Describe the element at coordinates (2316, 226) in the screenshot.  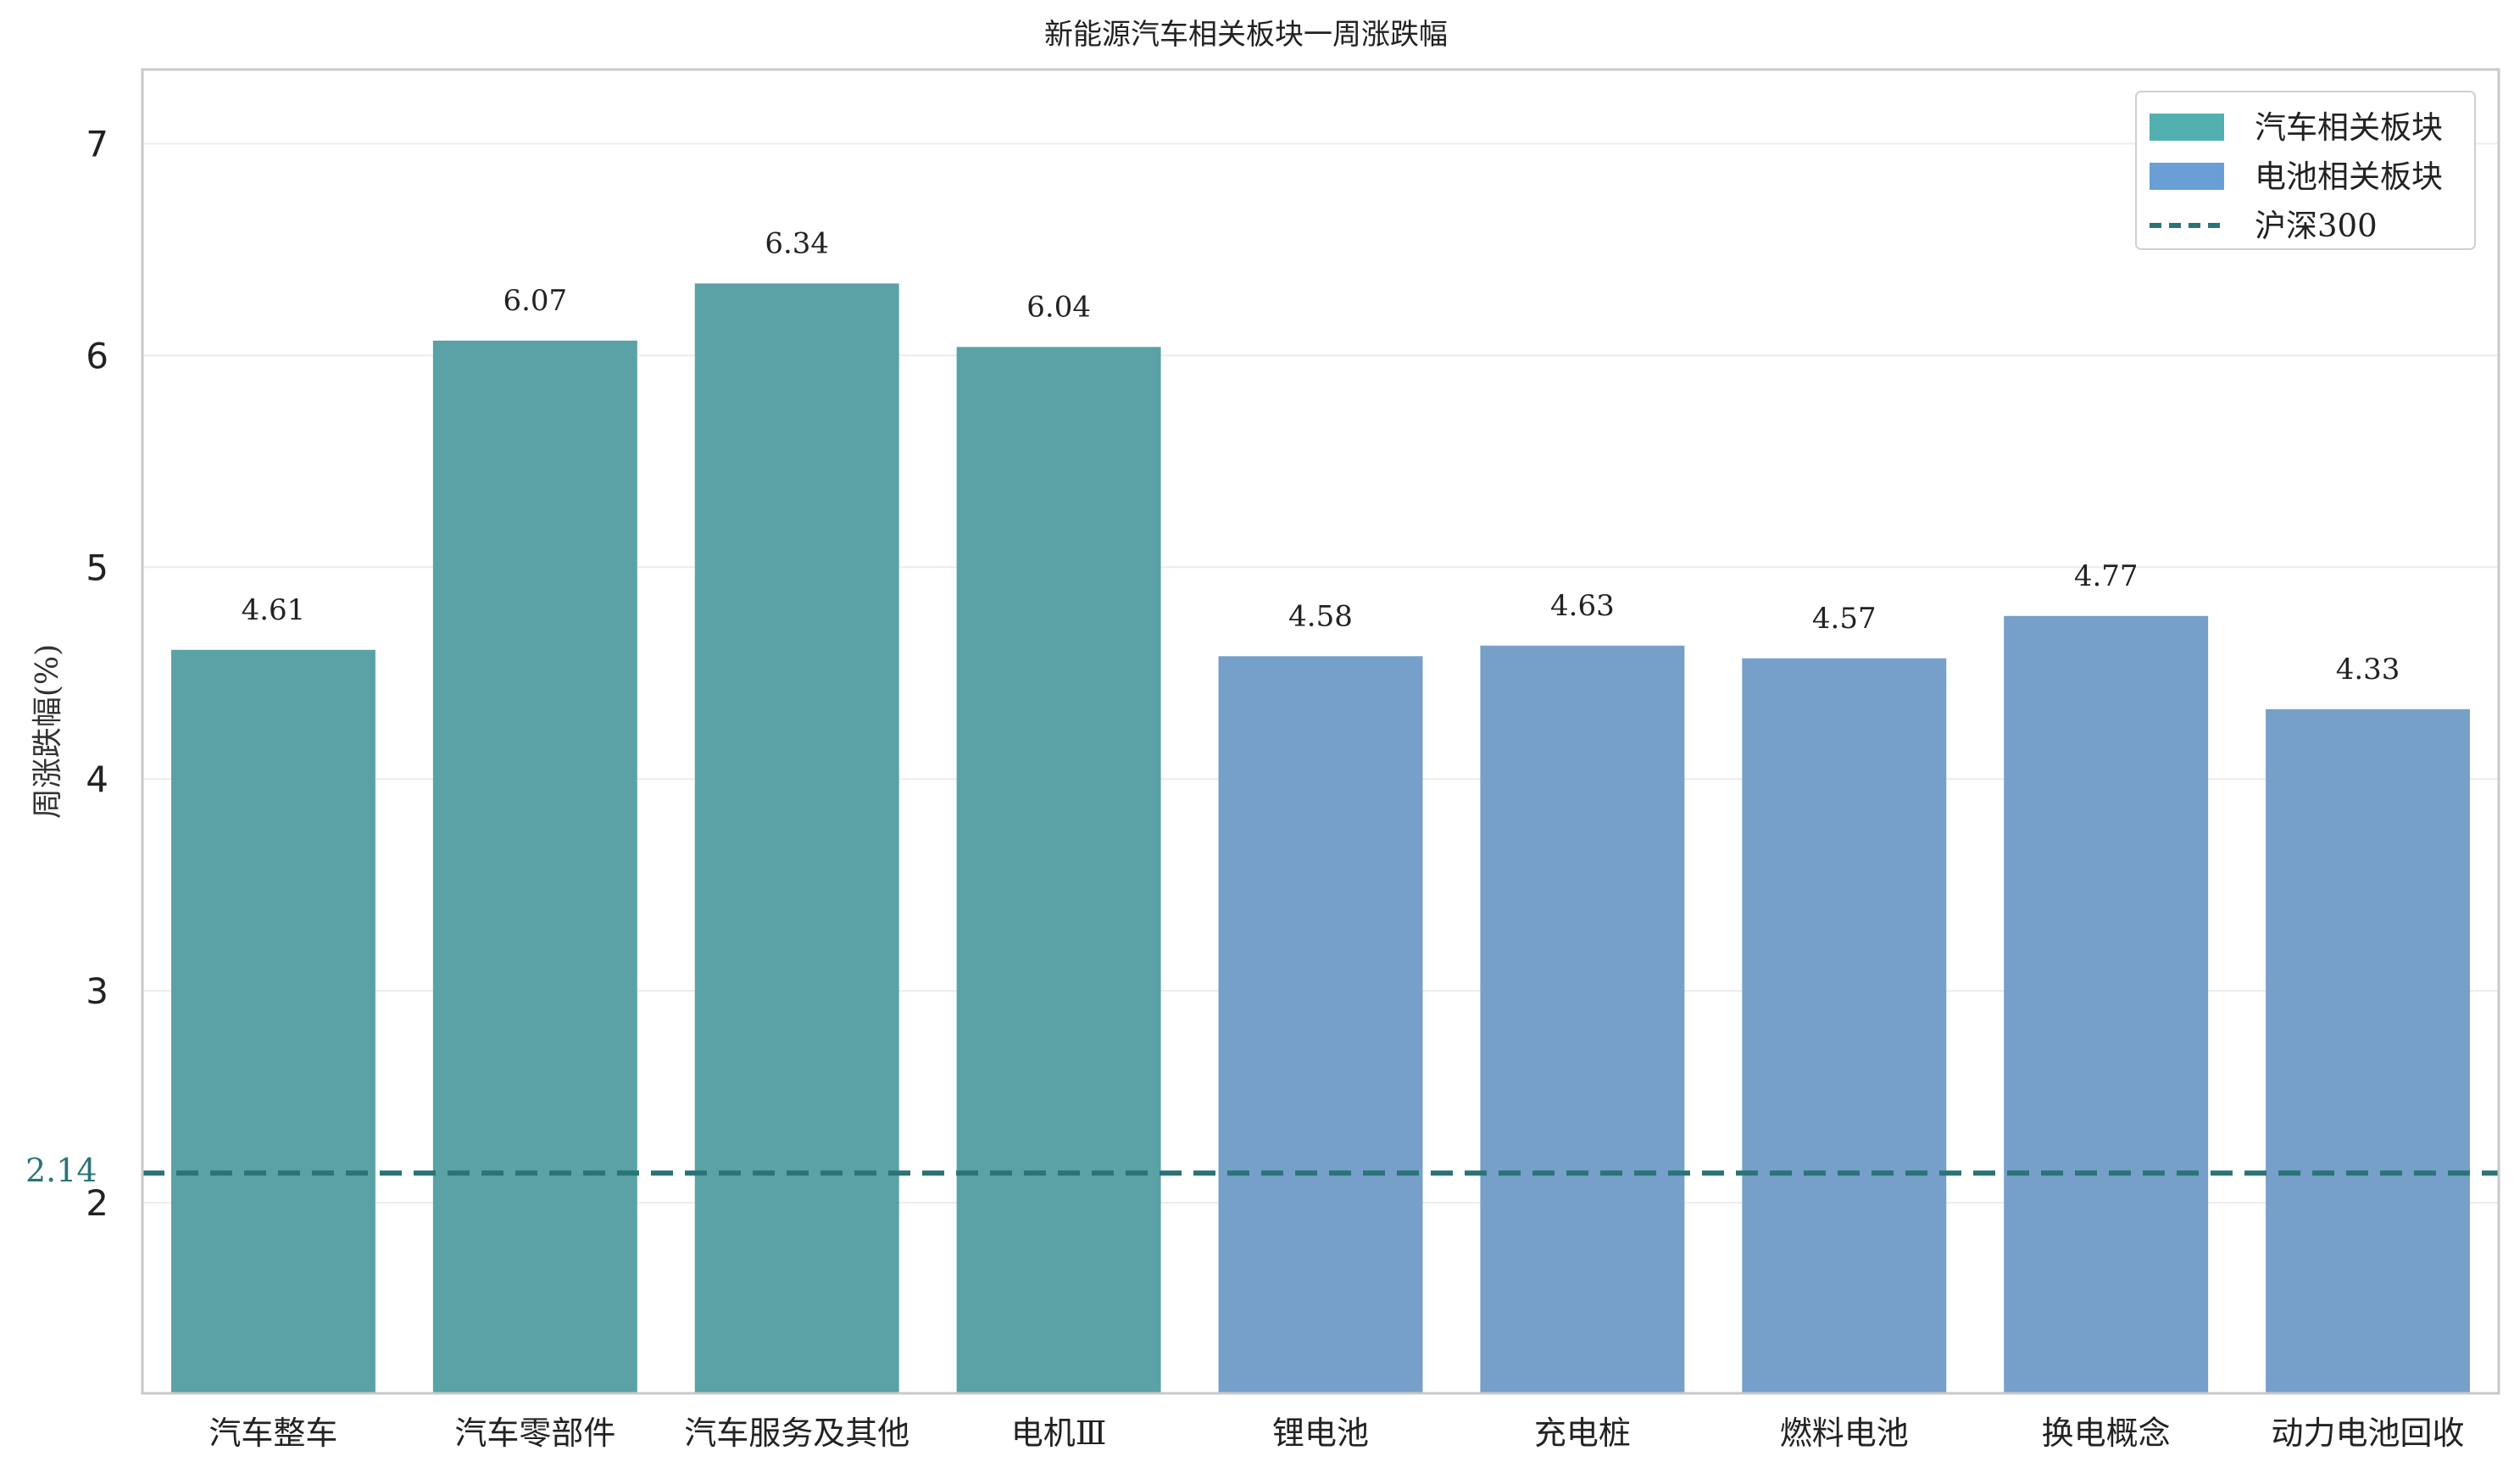
I see `legend-label: 沪深300` at that location.